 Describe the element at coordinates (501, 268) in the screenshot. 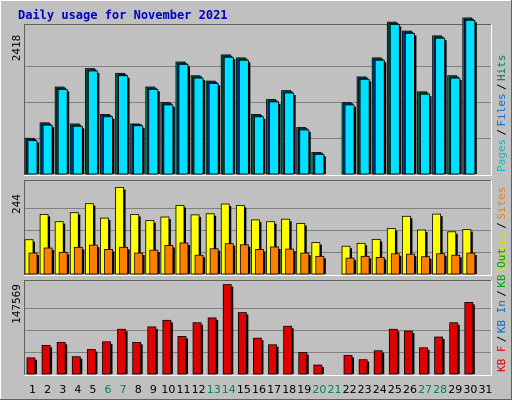

I see `legend-item: KB Out` at that location.